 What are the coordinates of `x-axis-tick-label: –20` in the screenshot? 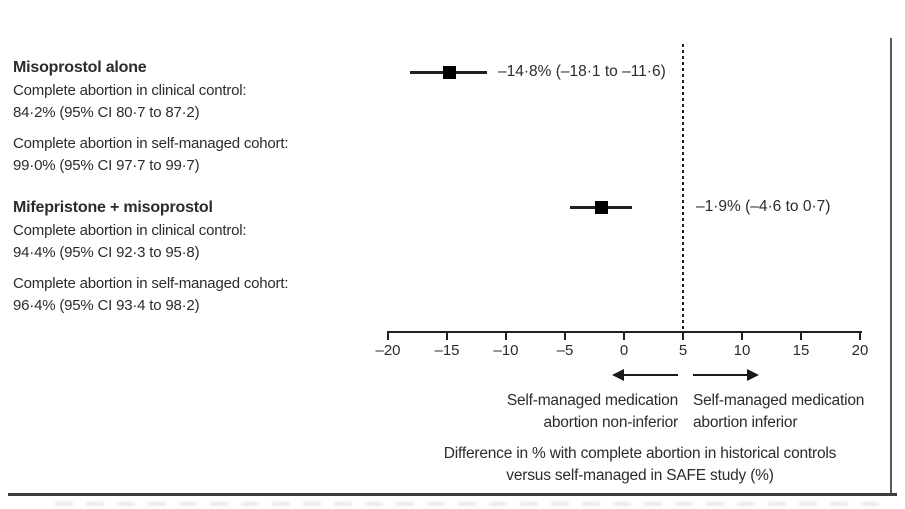 It's located at (388, 350).